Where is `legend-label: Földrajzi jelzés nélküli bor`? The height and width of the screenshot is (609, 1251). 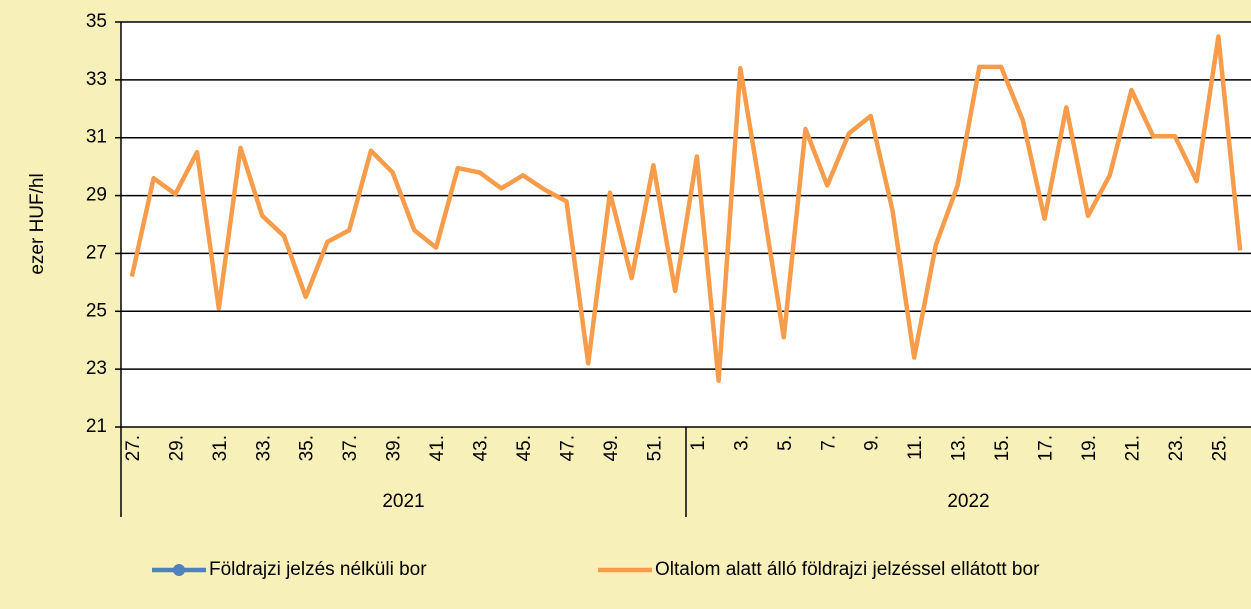 legend-label: Földrajzi jelzés nélküli bor is located at coordinates (318, 569).